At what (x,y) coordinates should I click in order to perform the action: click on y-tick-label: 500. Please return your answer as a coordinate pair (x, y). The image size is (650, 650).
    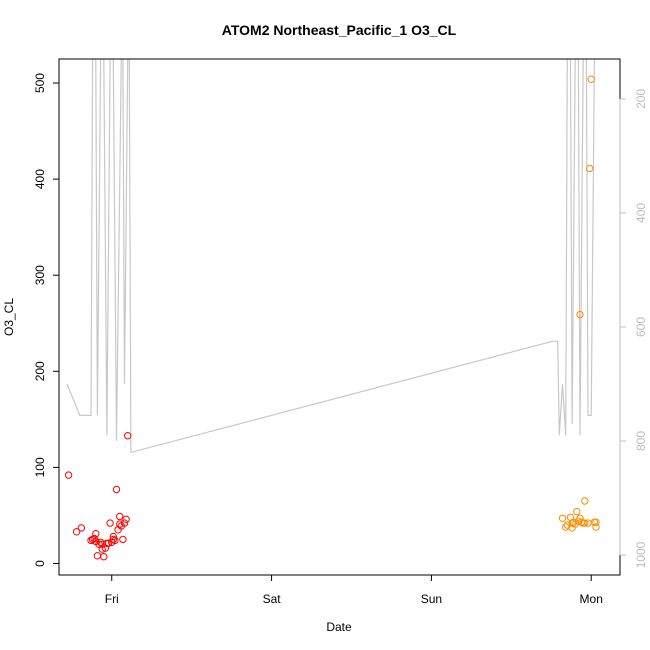
    Looking at the image, I should click on (40, 83).